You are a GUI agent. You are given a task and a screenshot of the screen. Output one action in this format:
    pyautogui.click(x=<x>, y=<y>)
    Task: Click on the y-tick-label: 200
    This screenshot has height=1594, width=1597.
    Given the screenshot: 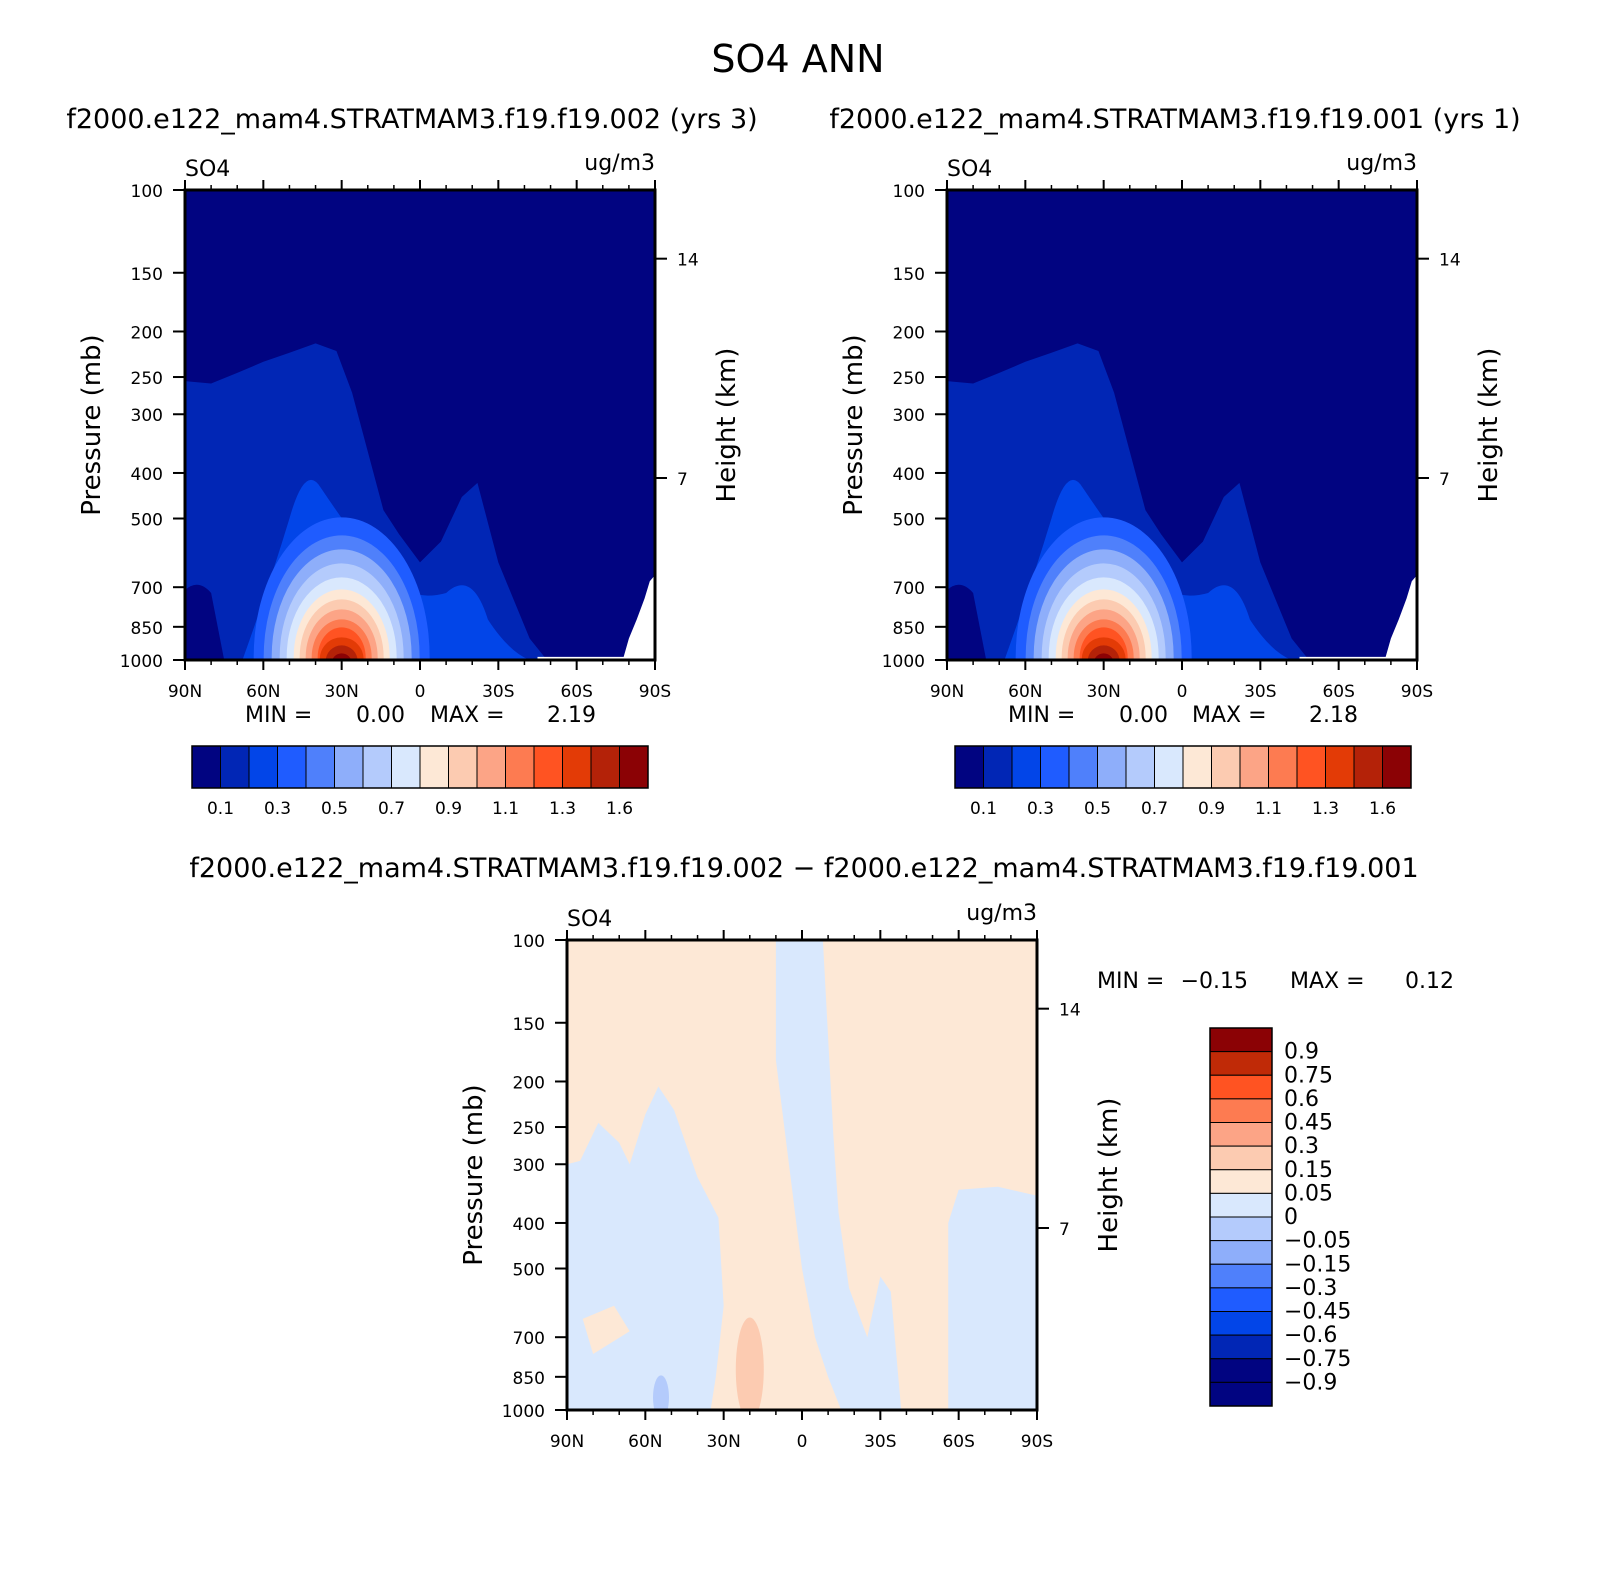 What is the action you would take?
    pyautogui.click(x=909, y=333)
    